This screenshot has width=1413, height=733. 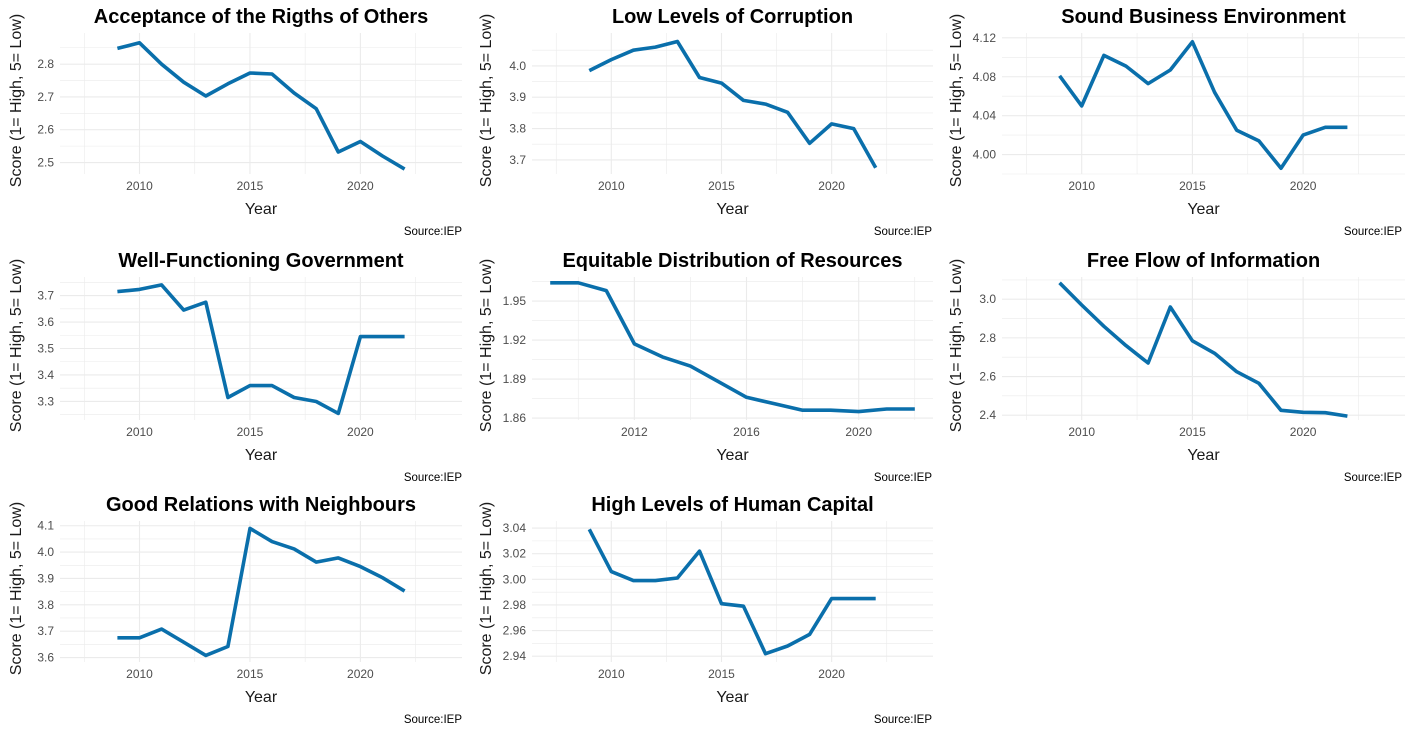 What do you see at coordinates (634, 432) in the screenshot?
I see `x-tick-label: 2012` at bounding box center [634, 432].